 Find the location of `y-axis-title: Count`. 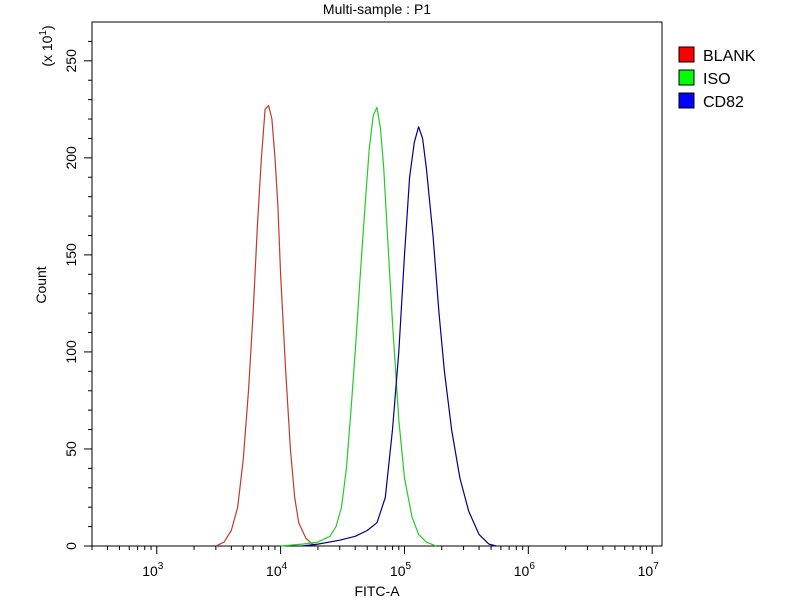

y-axis-title: Count is located at coordinates (41, 284).